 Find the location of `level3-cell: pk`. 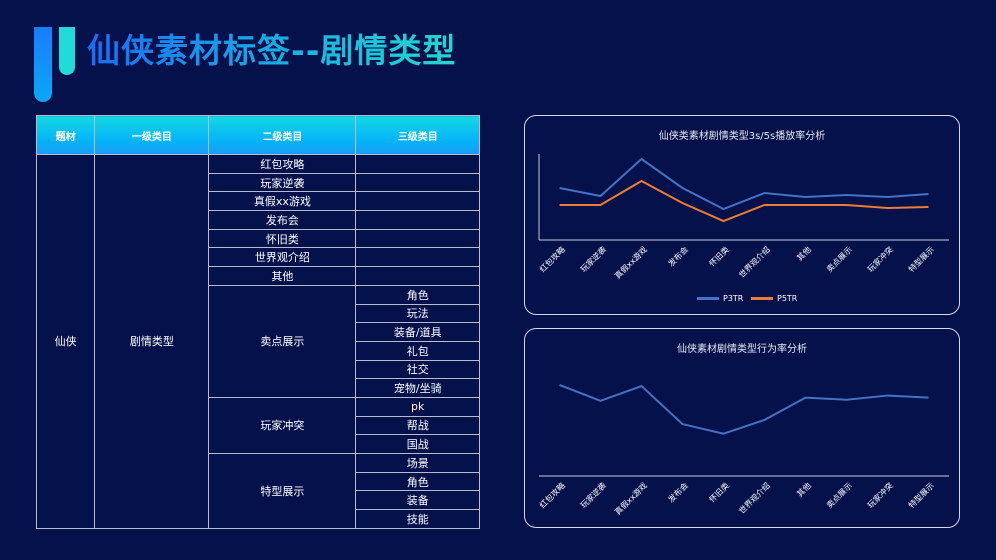

level3-cell: pk is located at coordinates (417, 406).